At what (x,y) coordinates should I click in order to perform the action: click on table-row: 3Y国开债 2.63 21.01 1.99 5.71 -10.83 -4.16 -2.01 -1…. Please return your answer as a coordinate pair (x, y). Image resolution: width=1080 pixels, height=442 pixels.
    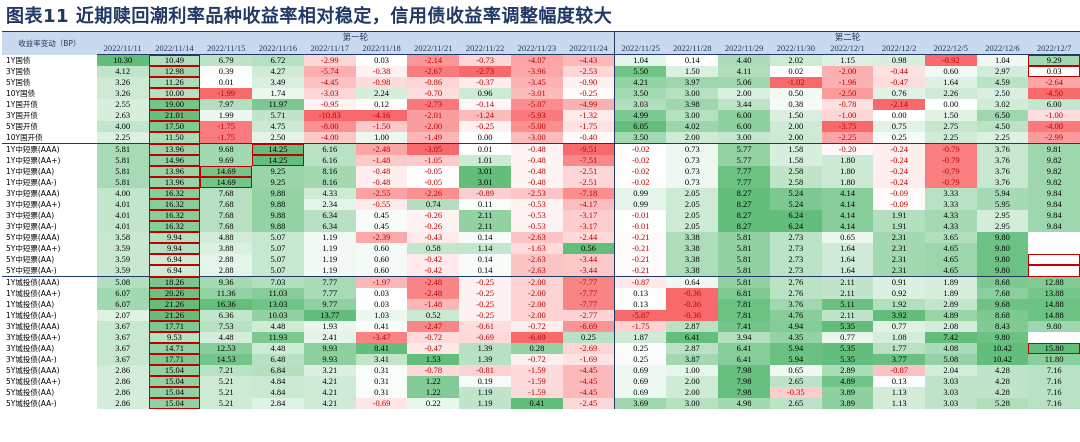
    Looking at the image, I should click on (541, 115).